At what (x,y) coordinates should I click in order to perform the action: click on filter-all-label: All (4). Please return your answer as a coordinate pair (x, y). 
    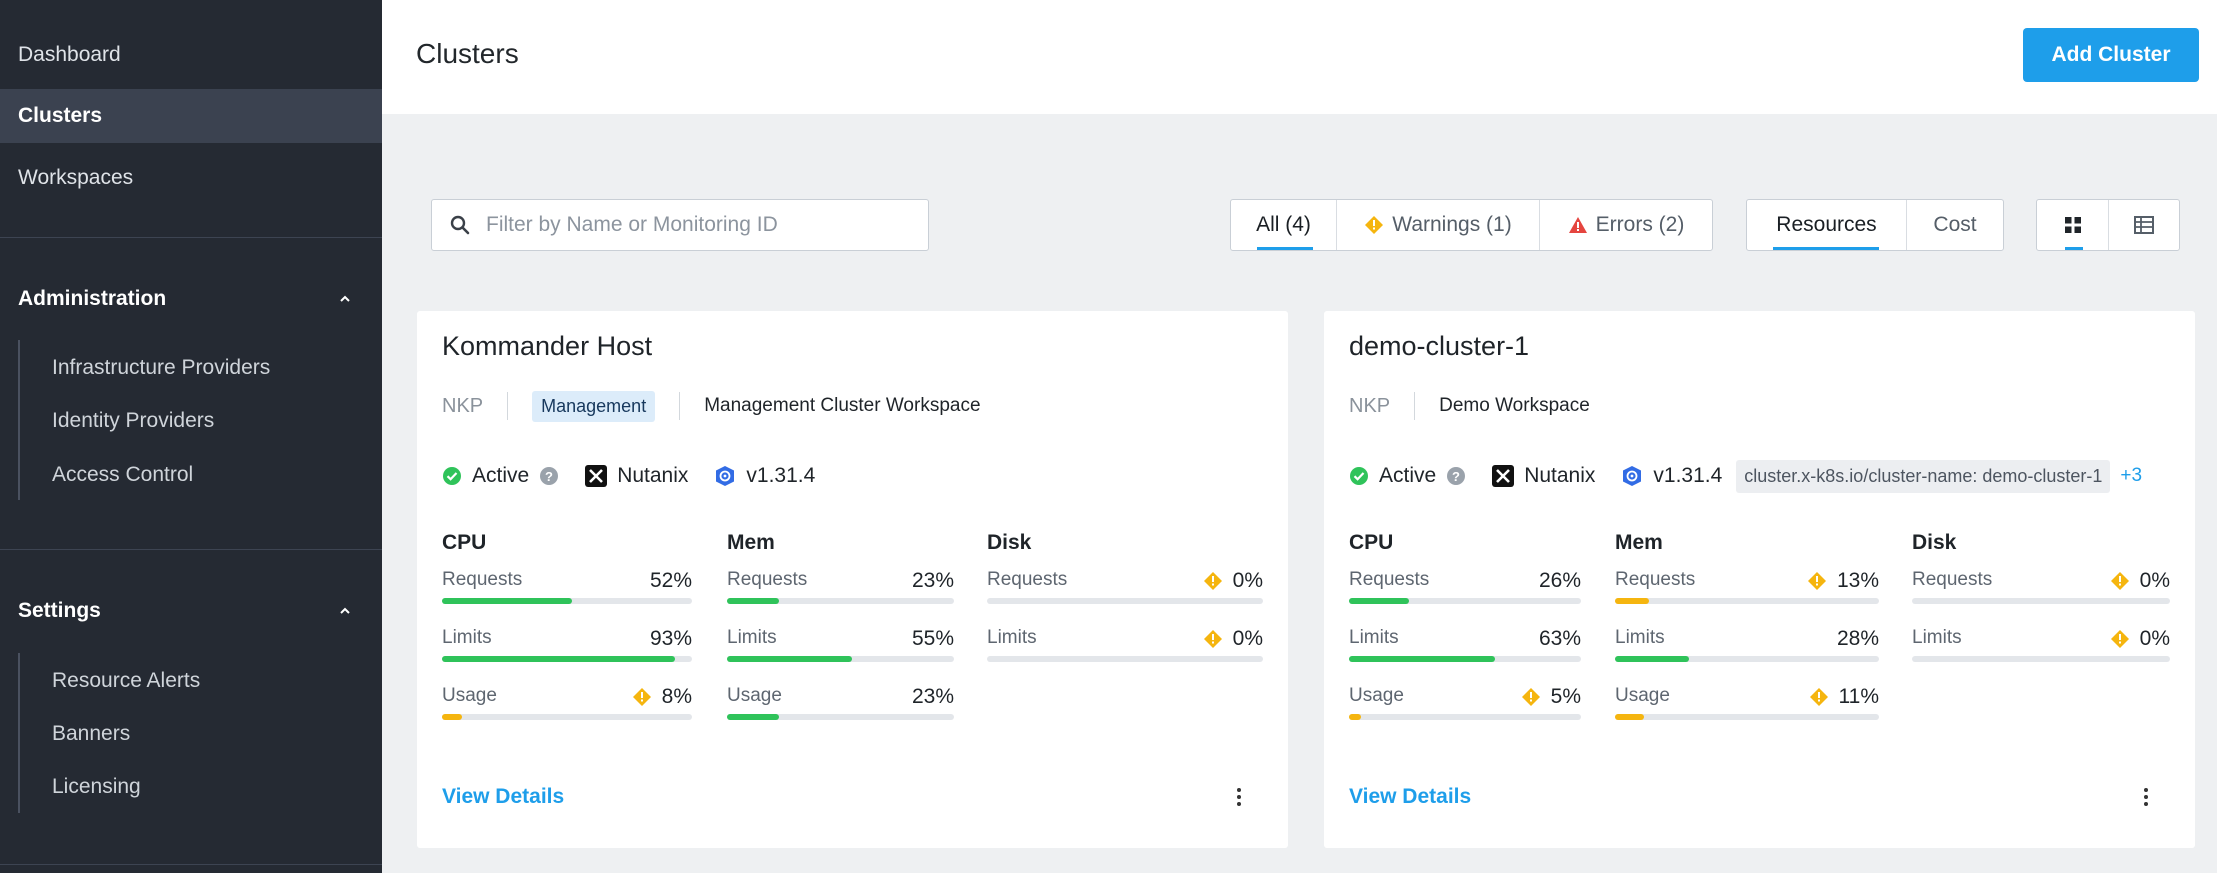
    Looking at the image, I should click on (1283, 224).